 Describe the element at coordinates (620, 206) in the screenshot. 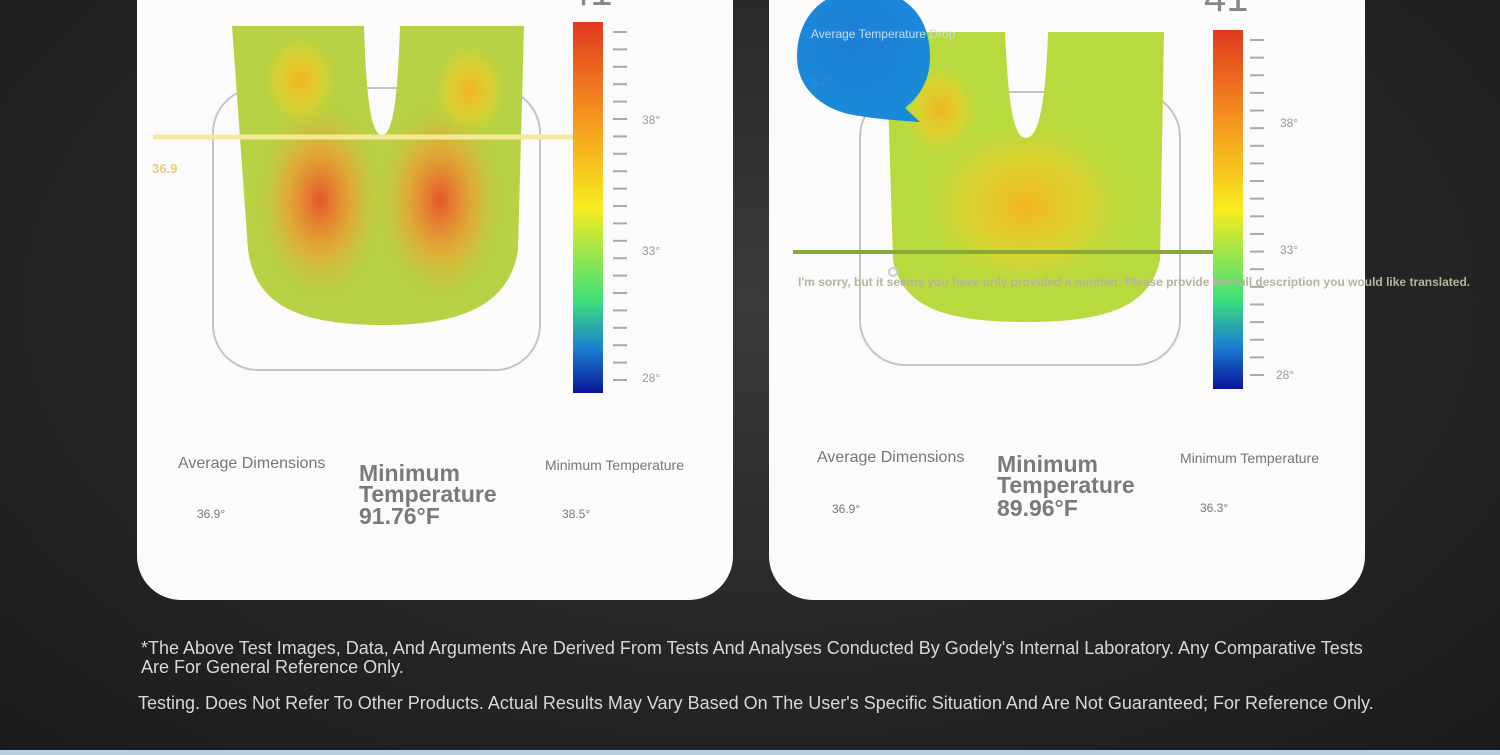

I see `left-scale-ticks` at that location.